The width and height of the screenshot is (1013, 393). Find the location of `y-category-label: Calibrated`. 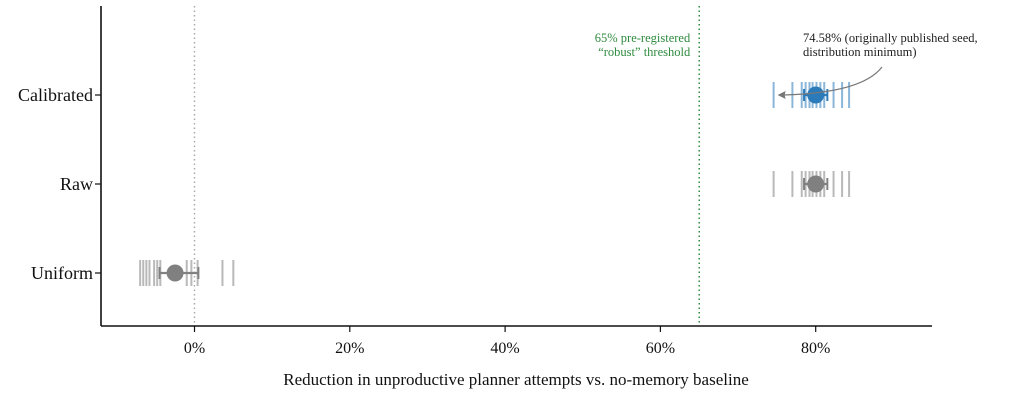

y-category-label: Calibrated is located at coordinates (55, 95).